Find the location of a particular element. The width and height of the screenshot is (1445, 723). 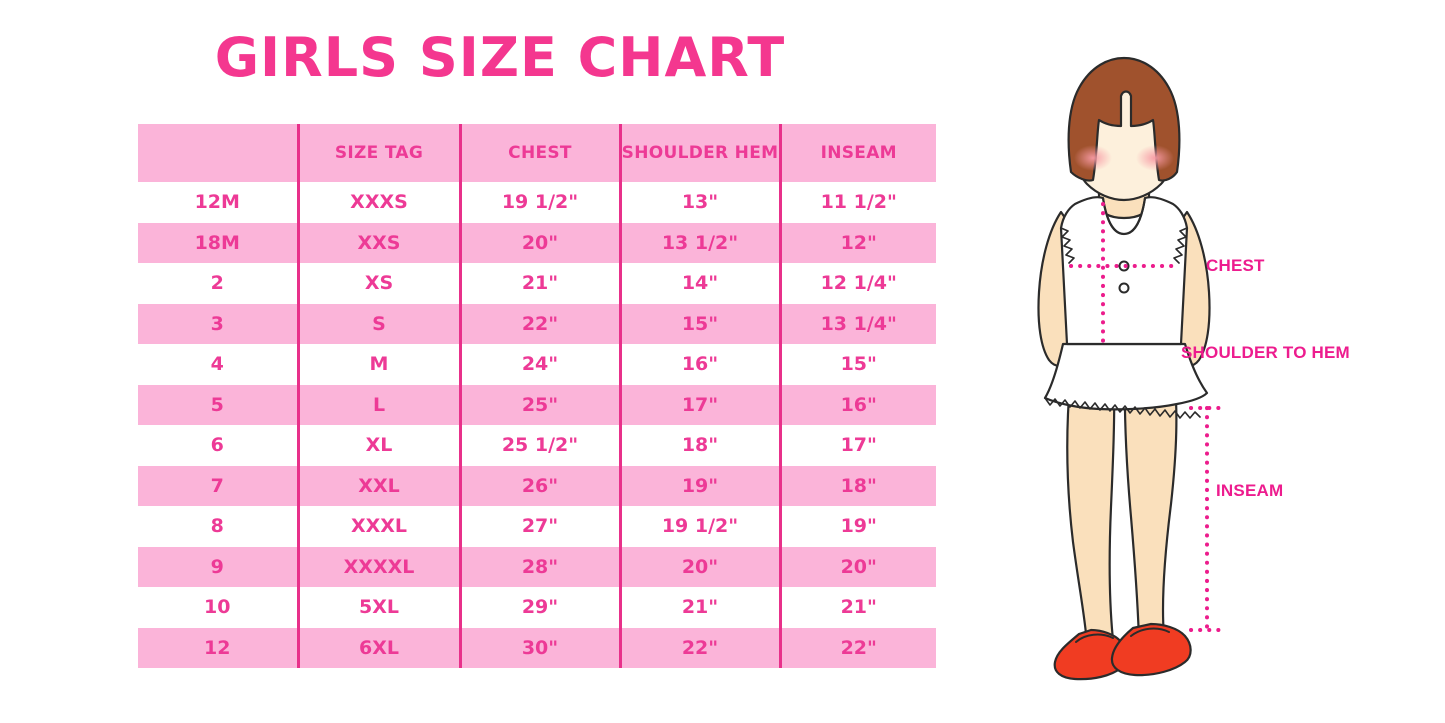

cell-size-tag: XXXS is located at coordinates (378, 202).